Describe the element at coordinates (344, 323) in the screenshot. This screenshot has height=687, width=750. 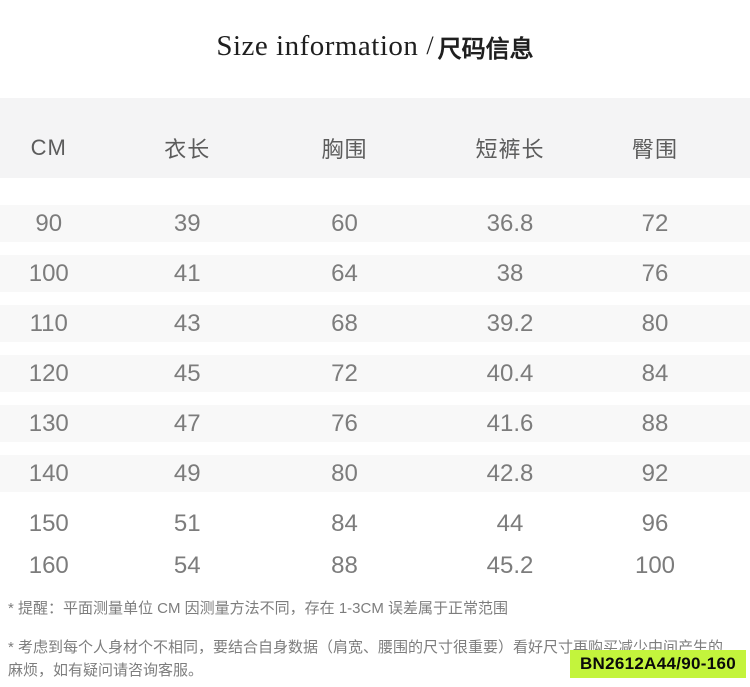
I see `table-cell: 68` at that location.